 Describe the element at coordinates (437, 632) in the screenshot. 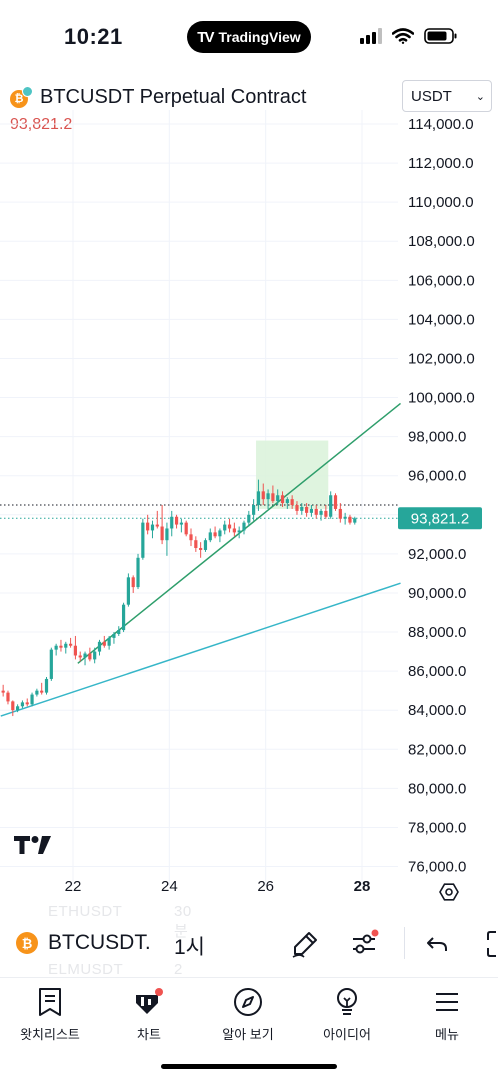

I see `y-axis-tick-label: 88,000.0` at that location.